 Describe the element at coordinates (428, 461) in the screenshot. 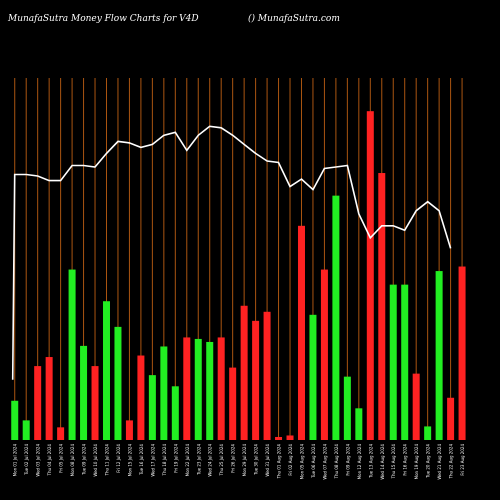

I see `date-tick-label: Tue 20 Aug 2024` at that location.